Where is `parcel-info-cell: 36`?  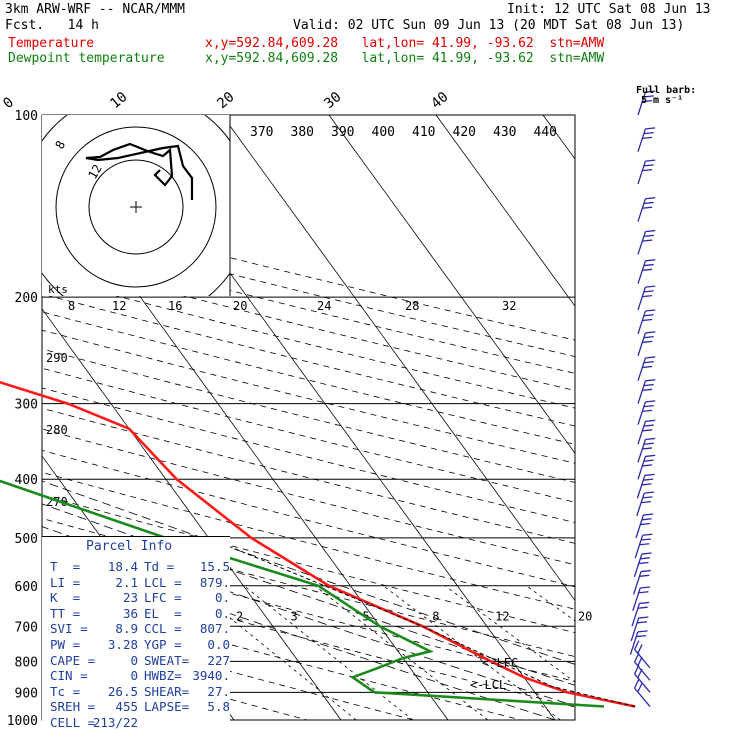
parcel-info-cell: 36 is located at coordinates (130, 613).